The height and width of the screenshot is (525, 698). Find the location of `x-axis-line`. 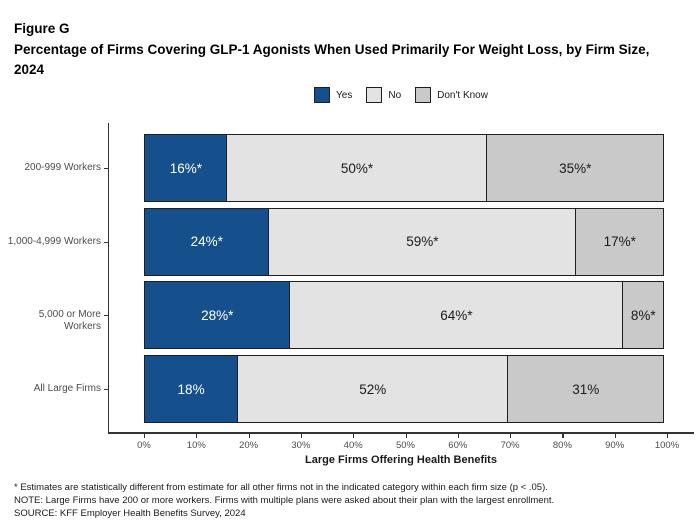

x-axis-line is located at coordinates (401, 433).